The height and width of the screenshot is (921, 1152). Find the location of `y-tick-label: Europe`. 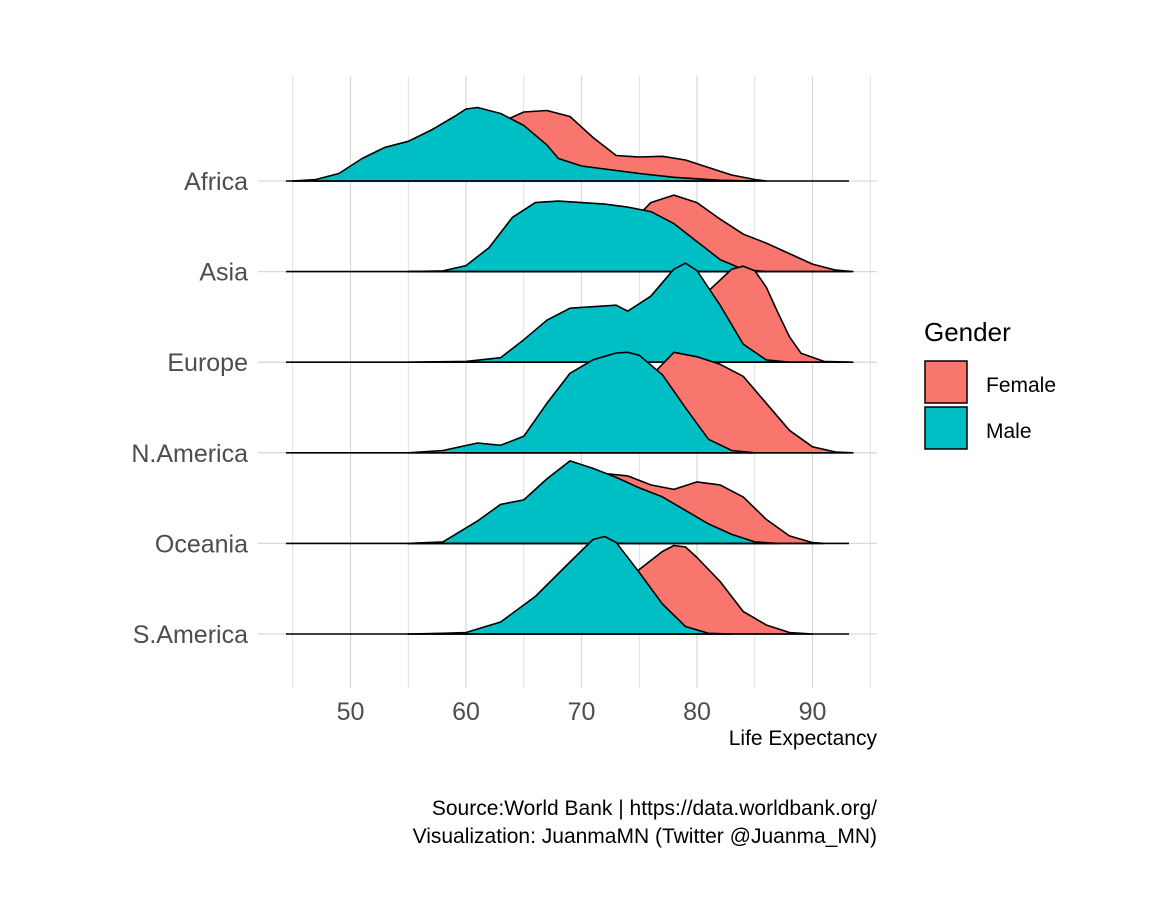

y-tick-label: Europe is located at coordinates (207, 363).